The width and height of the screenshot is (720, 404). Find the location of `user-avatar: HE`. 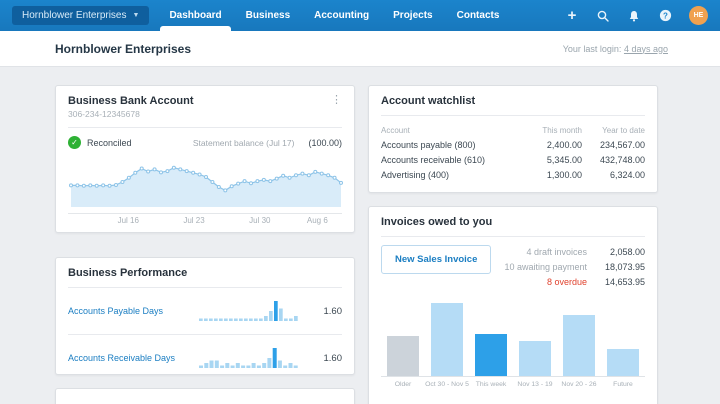

user-avatar: HE is located at coordinates (698, 15).